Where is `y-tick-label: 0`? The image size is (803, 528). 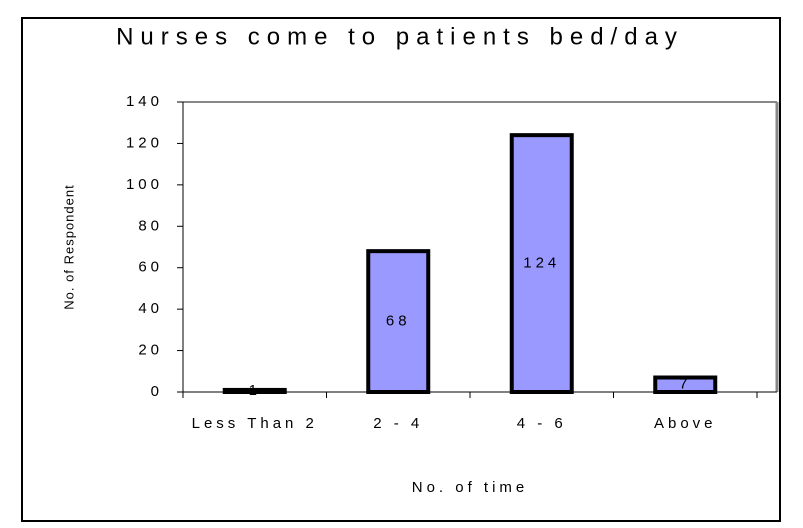
y-tick-label: 0 is located at coordinates (157, 391).